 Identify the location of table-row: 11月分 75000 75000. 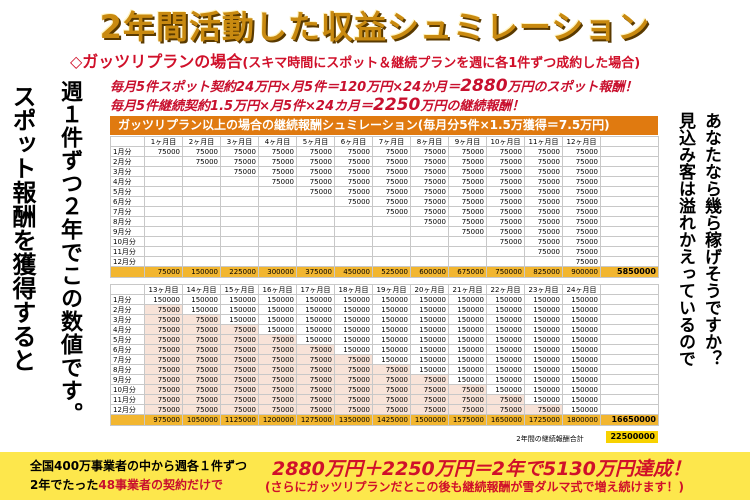
(384, 251).